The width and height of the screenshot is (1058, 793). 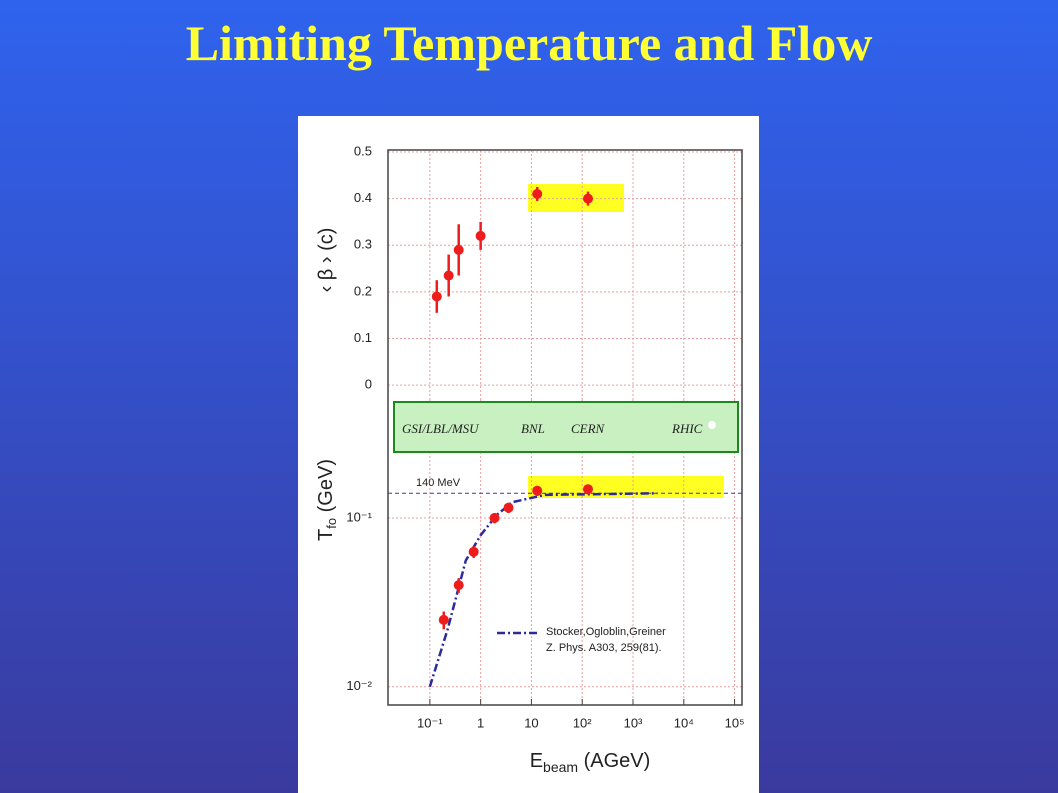 What do you see at coordinates (359, 516) in the screenshot?
I see `y-tick-label: 10⁻¹` at bounding box center [359, 516].